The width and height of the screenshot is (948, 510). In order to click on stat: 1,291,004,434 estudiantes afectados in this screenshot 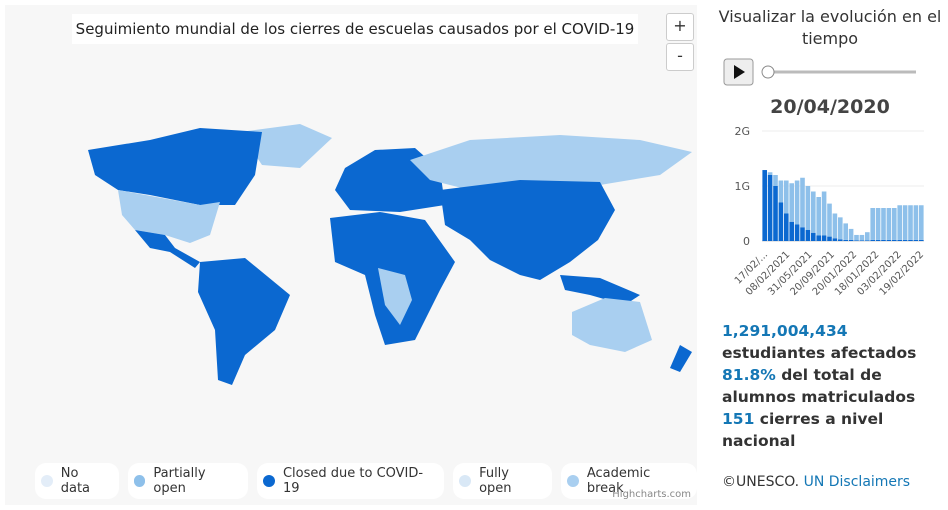, I will do `click(832, 342)`.